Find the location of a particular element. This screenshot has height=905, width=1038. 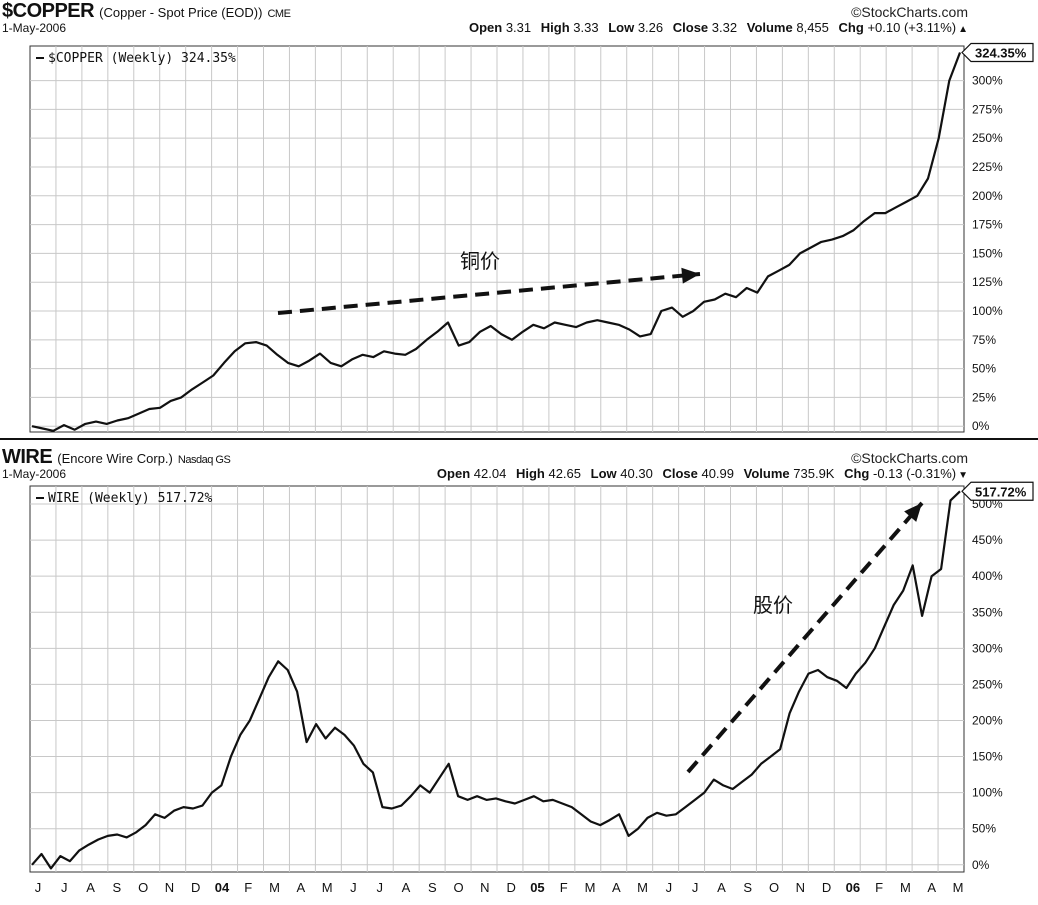

bottom-brand: ©StockCharts.com is located at coordinates (909, 458).